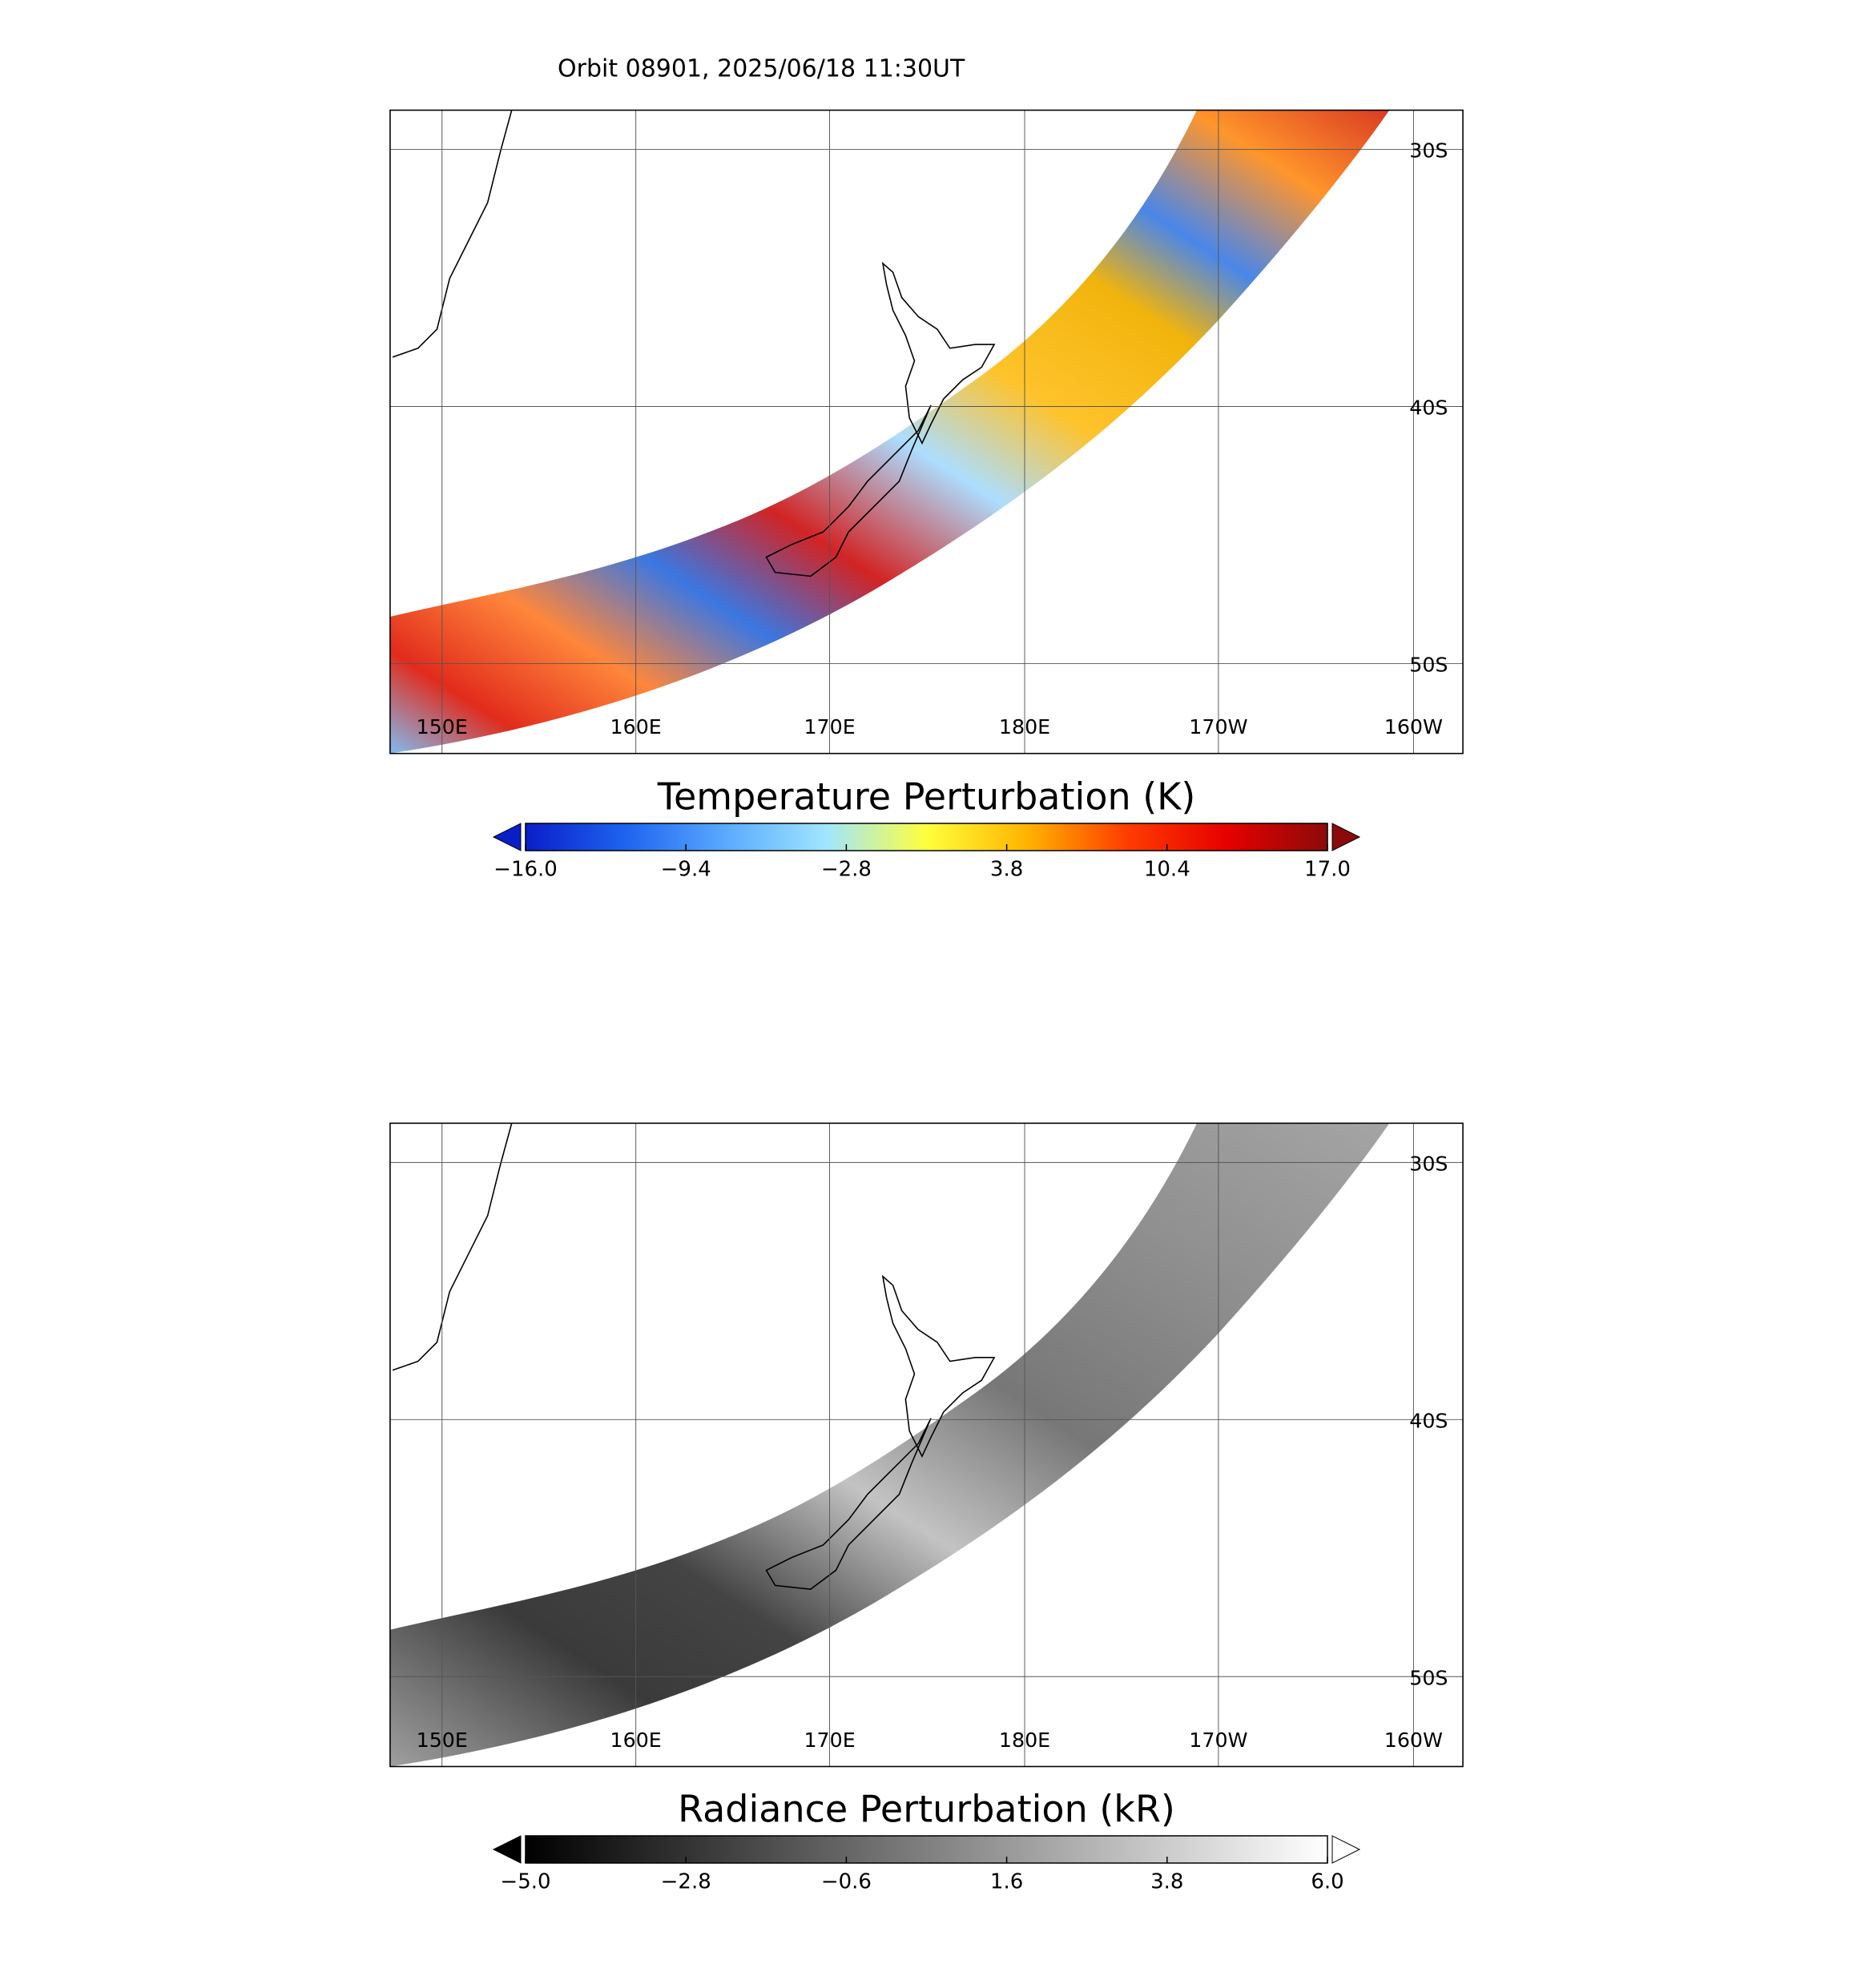 The width and height of the screenshot is (1853, 1988). I want to click on colorbar-title: Temperature Perturbation (K), so click(926, 797).